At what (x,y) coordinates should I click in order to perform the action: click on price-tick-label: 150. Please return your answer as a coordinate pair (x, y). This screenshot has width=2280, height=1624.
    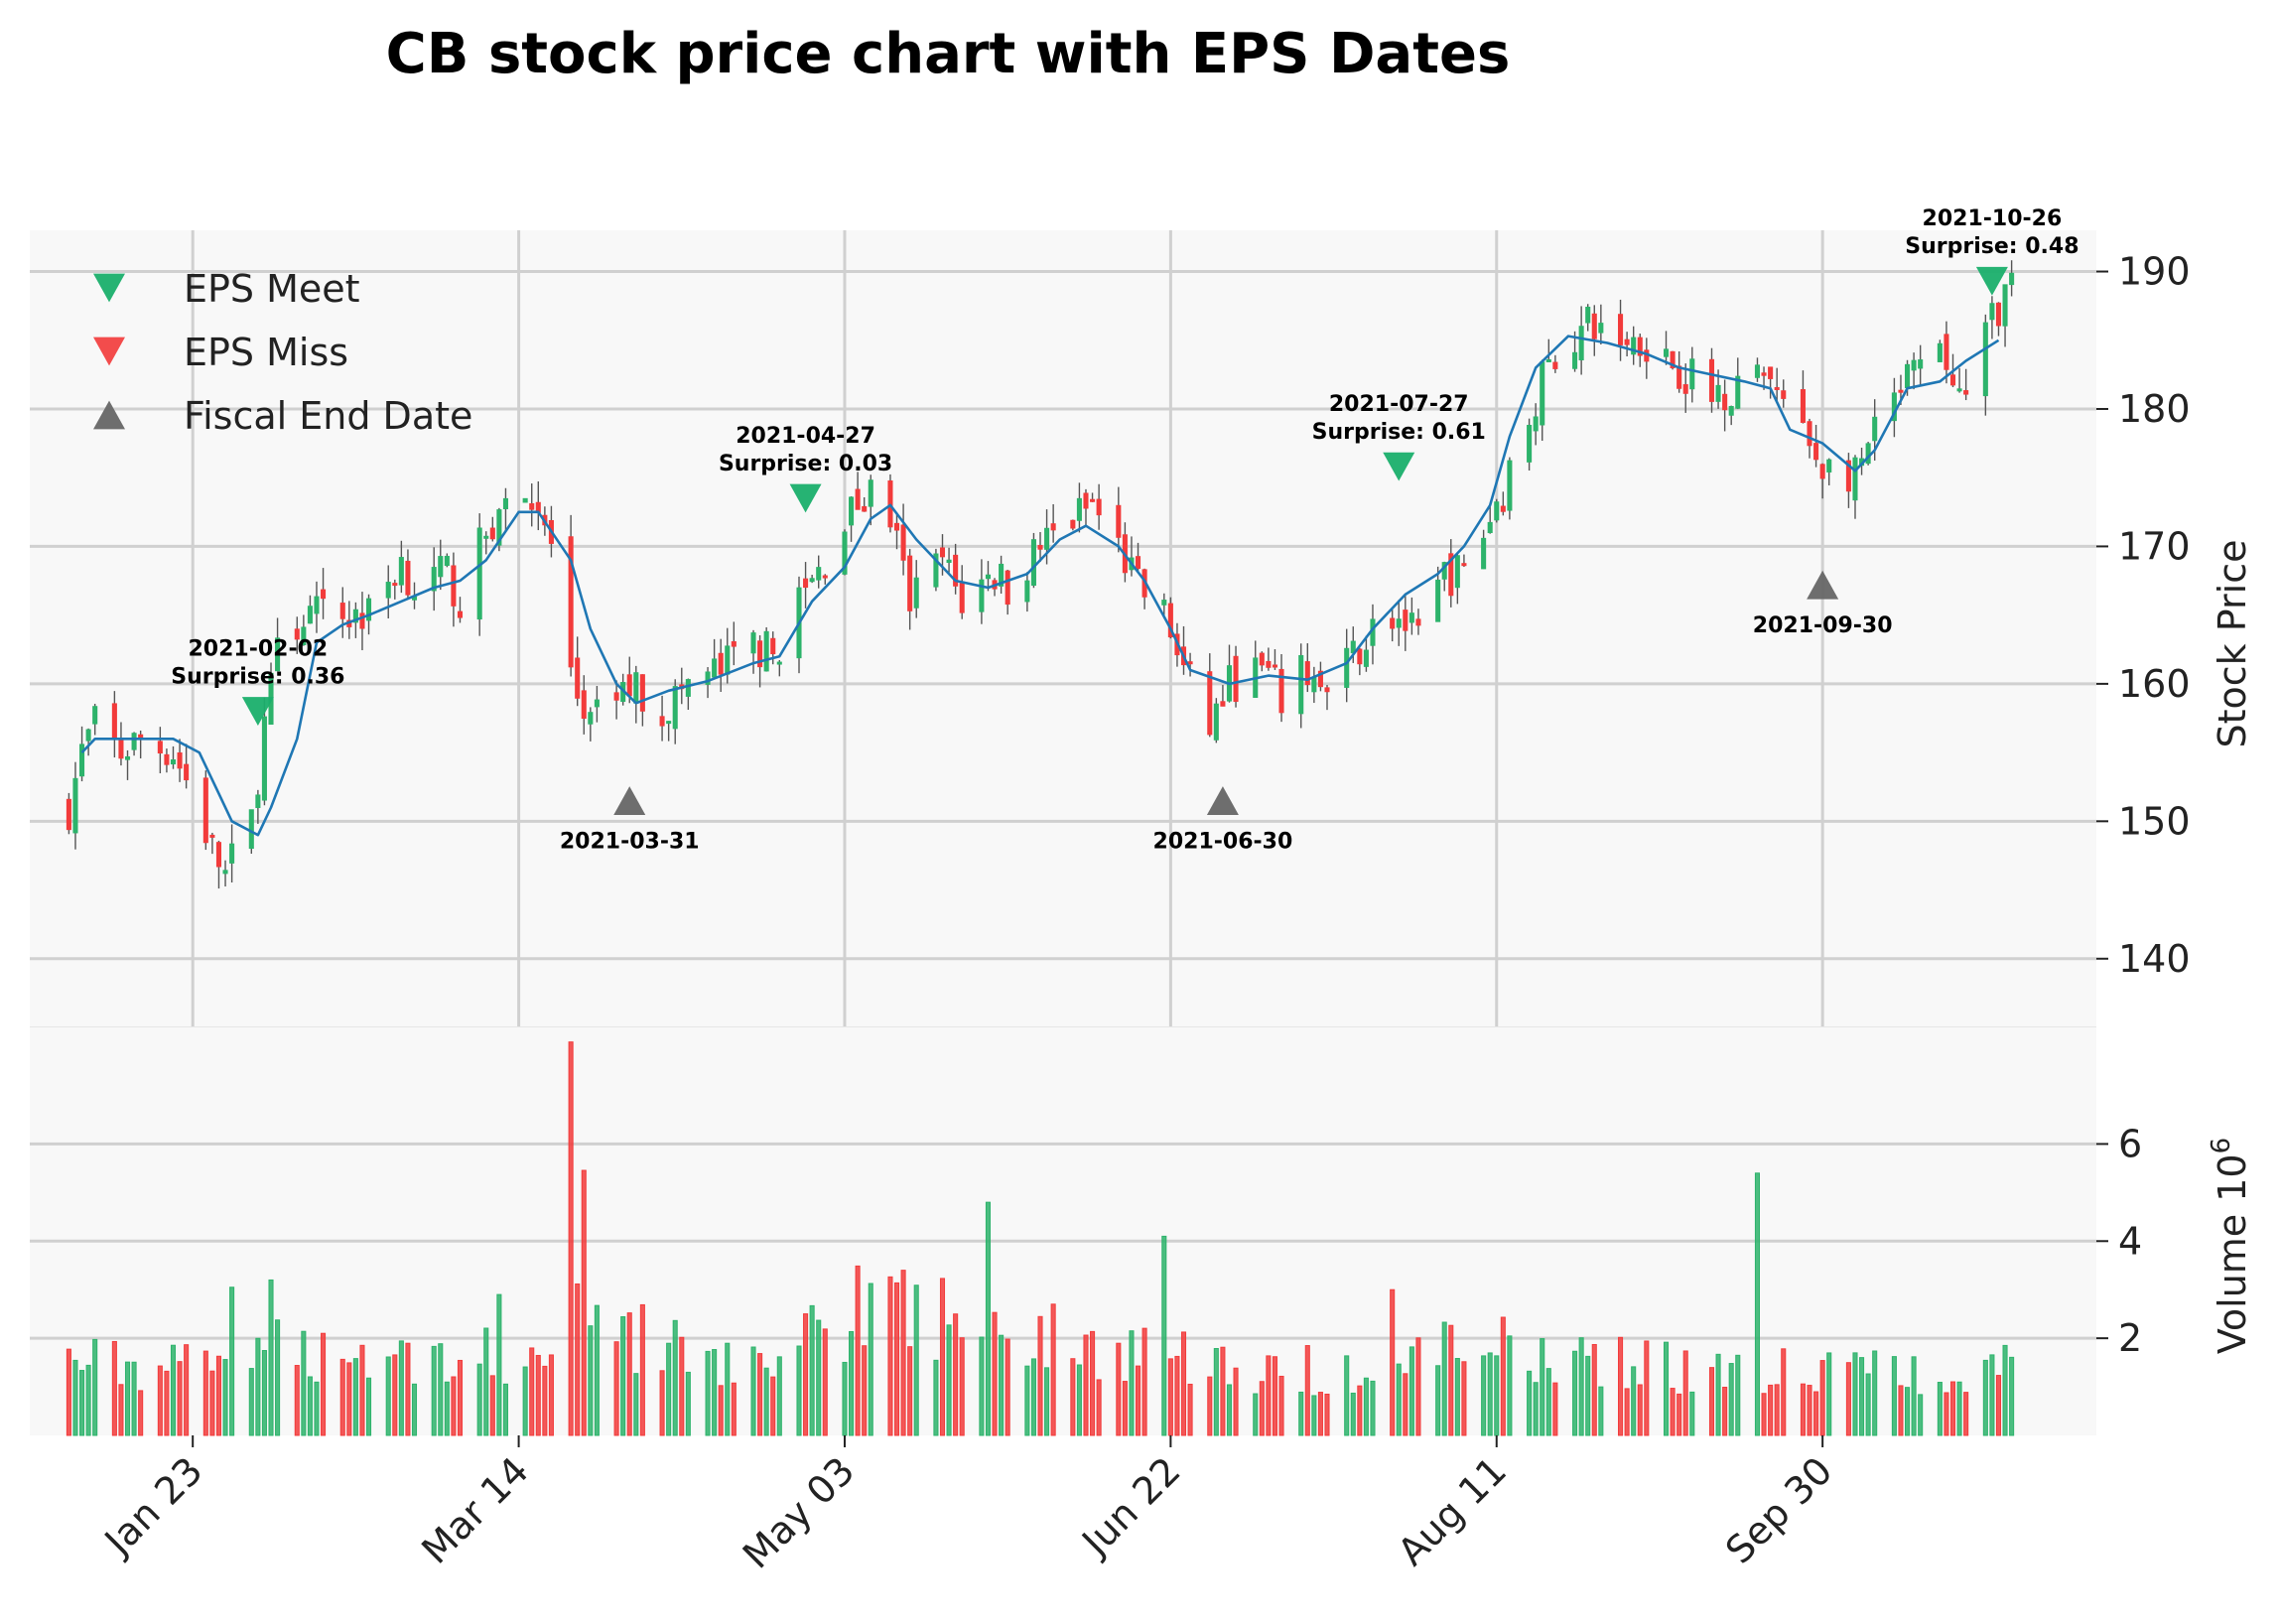
    Looking at the image, I should click on (2154, 821).